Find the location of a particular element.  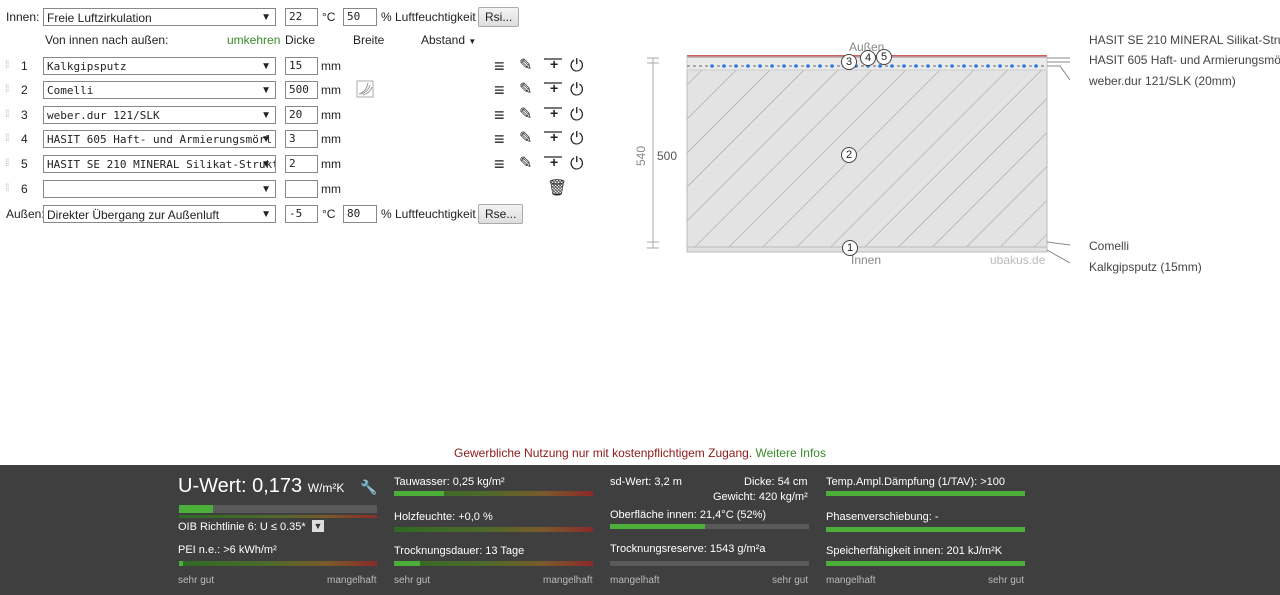

layer-material-select: HASIT 605 Haft- und Armierungsmörl ▼ is located at coordinates (159, 139).